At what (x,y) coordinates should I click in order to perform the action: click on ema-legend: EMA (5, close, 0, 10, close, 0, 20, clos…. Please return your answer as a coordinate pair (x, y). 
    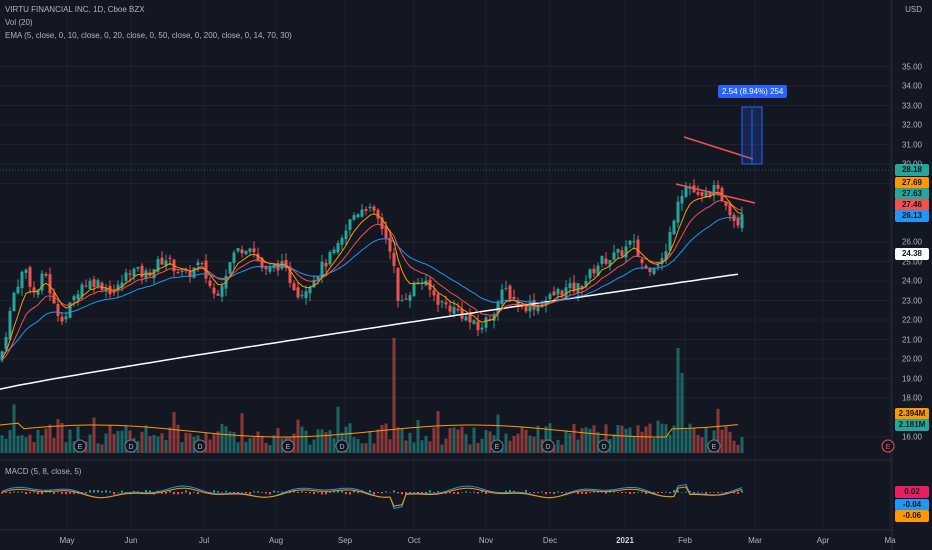
    Looking at the image, I should click on (148, 35).